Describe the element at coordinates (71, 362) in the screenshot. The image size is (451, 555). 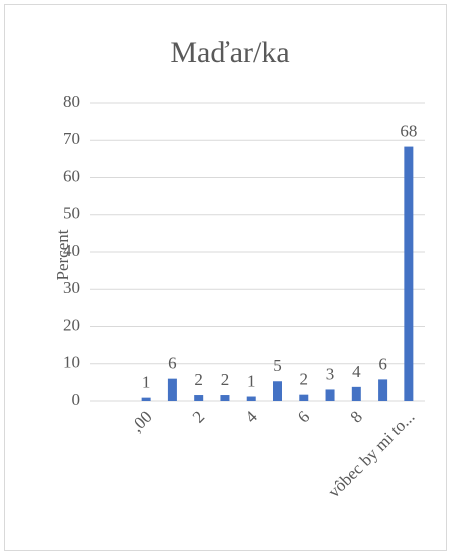
I see `y-tick-label: 10` at that location.